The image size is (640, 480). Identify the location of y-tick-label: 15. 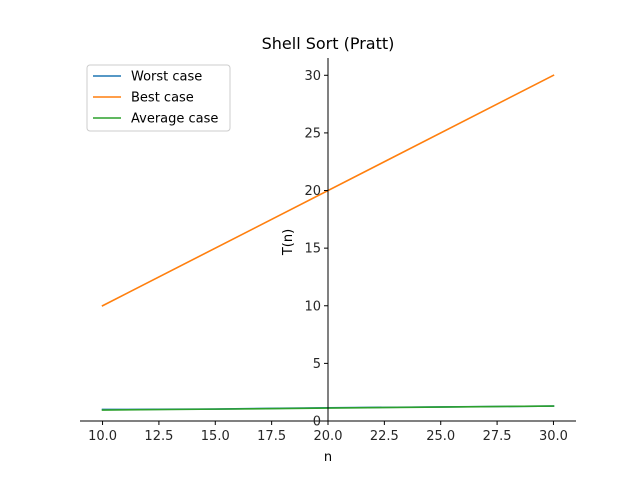
(312, 249).